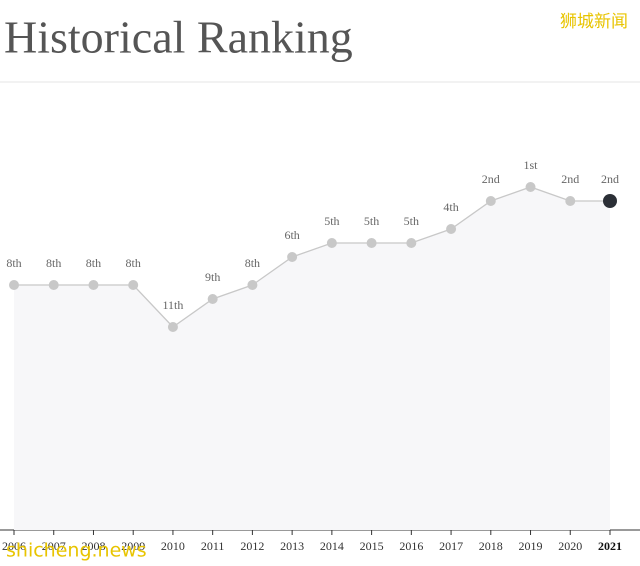 The height and width of the screenshot is (566, 640). What do you see at coordinates (212, 277) in the screenshot?
I see `data-label: 9th` at bounding box center [212, 277].